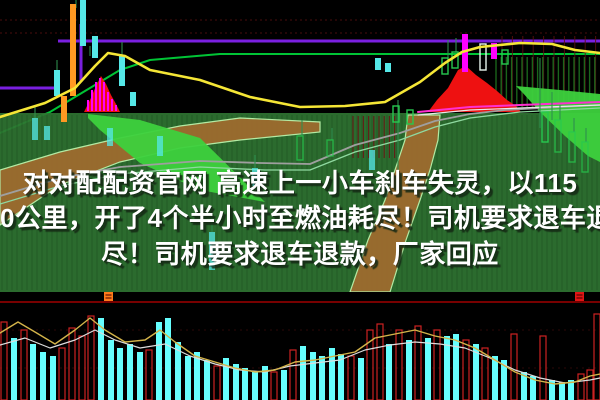  Describe the element at coordinates (300, 254) in the screenshot. I see `headline-line-3: 尽！司机要求退车退款，厂家回应` at that location.